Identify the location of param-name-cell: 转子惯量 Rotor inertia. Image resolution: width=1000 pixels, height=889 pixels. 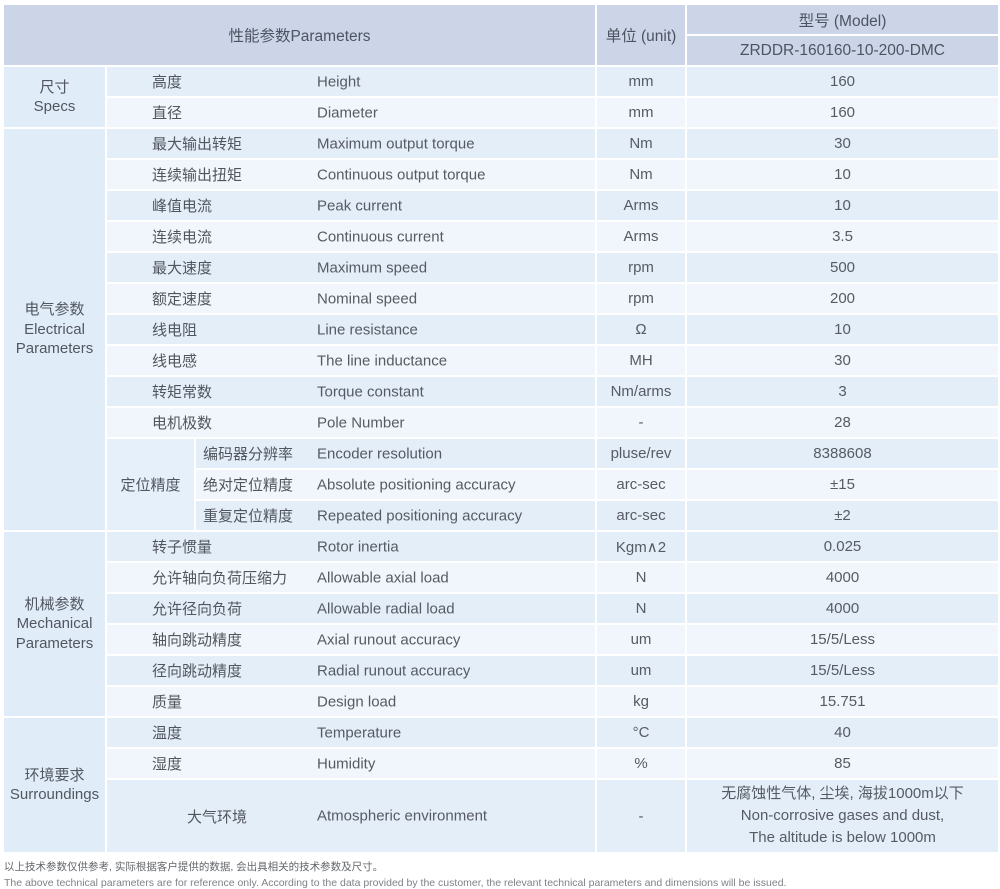
(351, 546).